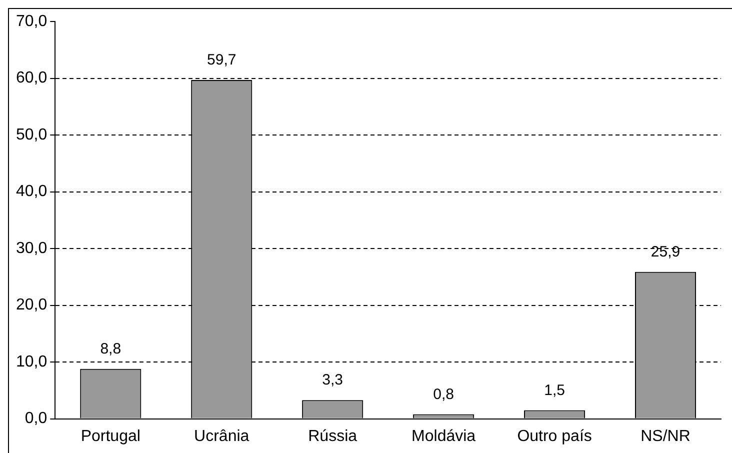  Describe the element at coordinates (222, 436) in the screenshot. I see `x-tick-label: Ucrânia` at that location.